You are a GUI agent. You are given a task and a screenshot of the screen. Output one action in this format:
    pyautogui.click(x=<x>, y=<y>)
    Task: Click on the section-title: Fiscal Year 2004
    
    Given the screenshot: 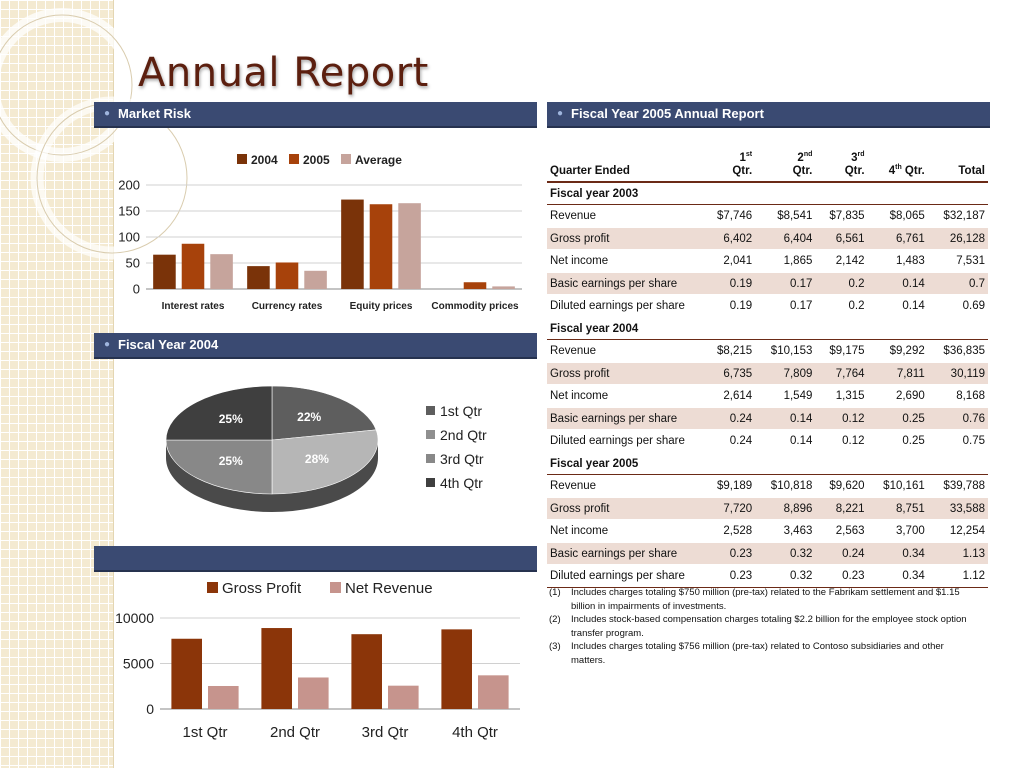 What is the action you would take?
    pyautogui.click(x=168, y=344)
    